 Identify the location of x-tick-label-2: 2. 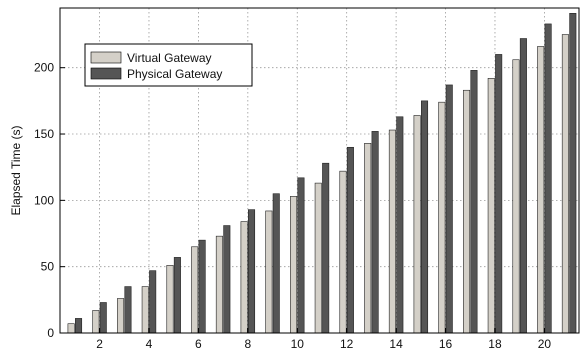
(99, 344).